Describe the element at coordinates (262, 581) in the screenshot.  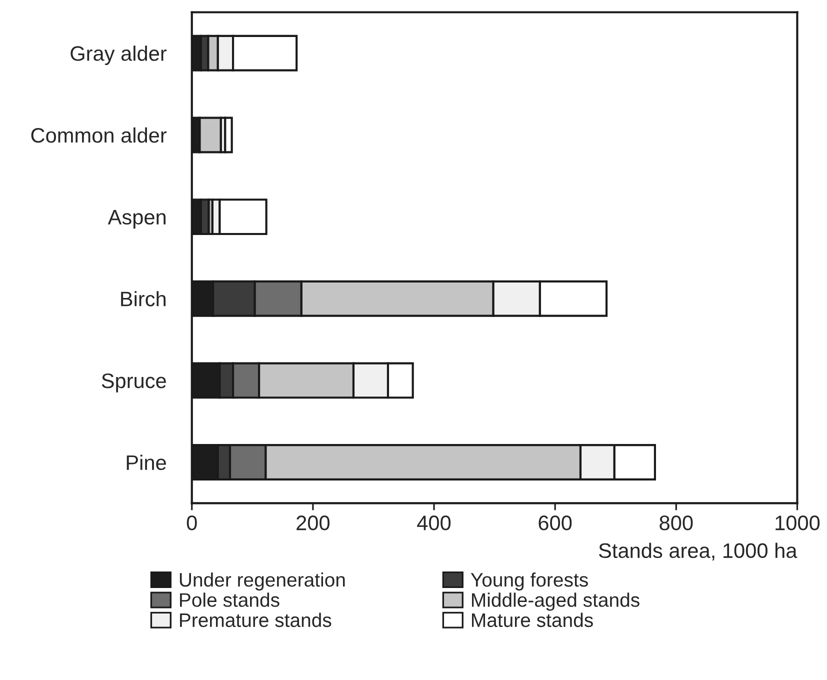
I see `legend-label: Under regeneration` at that location.